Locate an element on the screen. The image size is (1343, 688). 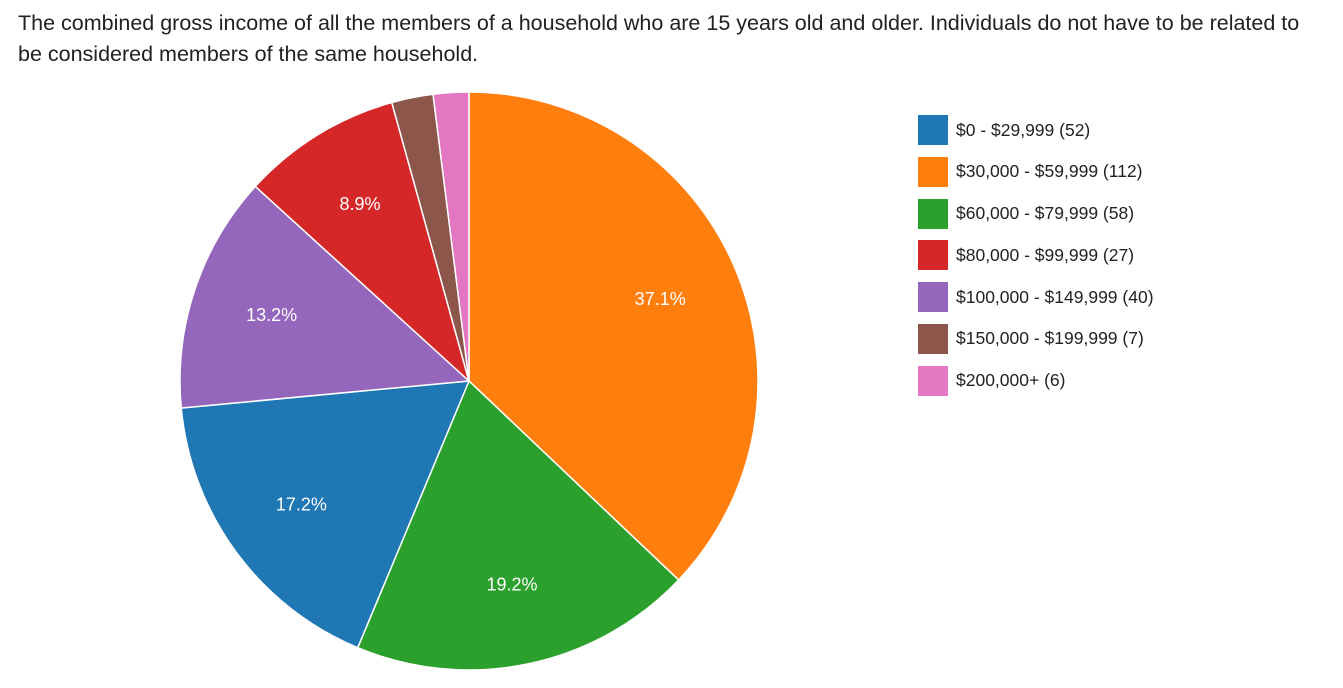
legend-item-4: $100,000 - $149,999 (40) is located at coordinates (1036, 297).